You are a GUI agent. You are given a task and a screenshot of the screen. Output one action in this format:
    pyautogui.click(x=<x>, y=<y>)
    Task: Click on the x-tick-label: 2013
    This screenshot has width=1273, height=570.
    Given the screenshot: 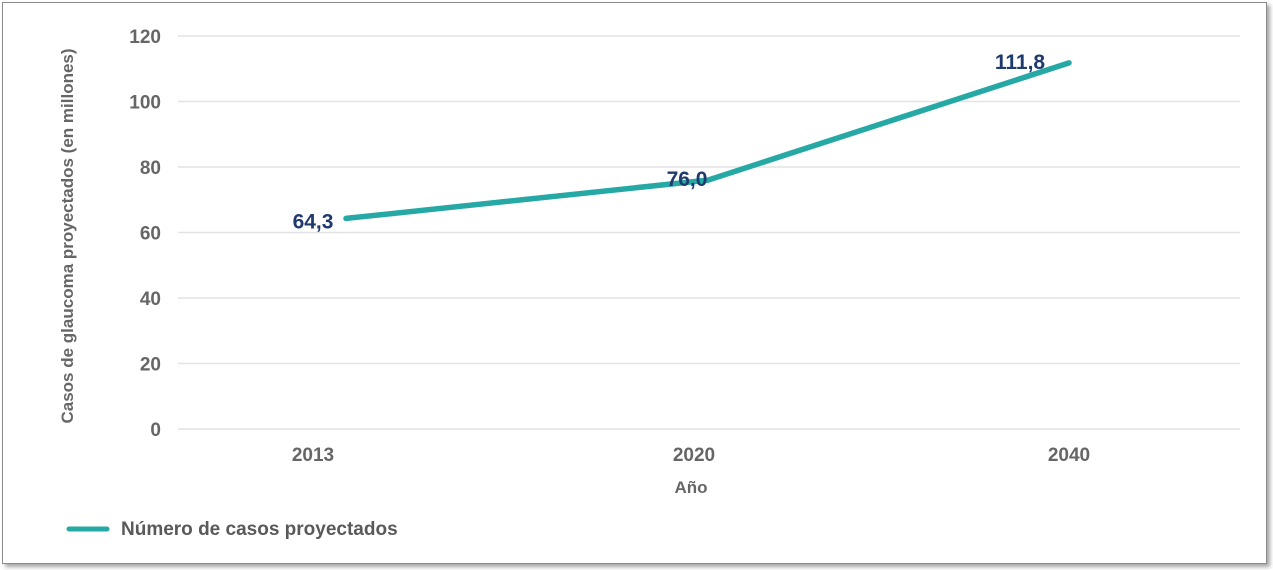 What is the action you would take?
    pyautogui.click(x=313, y=455)
    